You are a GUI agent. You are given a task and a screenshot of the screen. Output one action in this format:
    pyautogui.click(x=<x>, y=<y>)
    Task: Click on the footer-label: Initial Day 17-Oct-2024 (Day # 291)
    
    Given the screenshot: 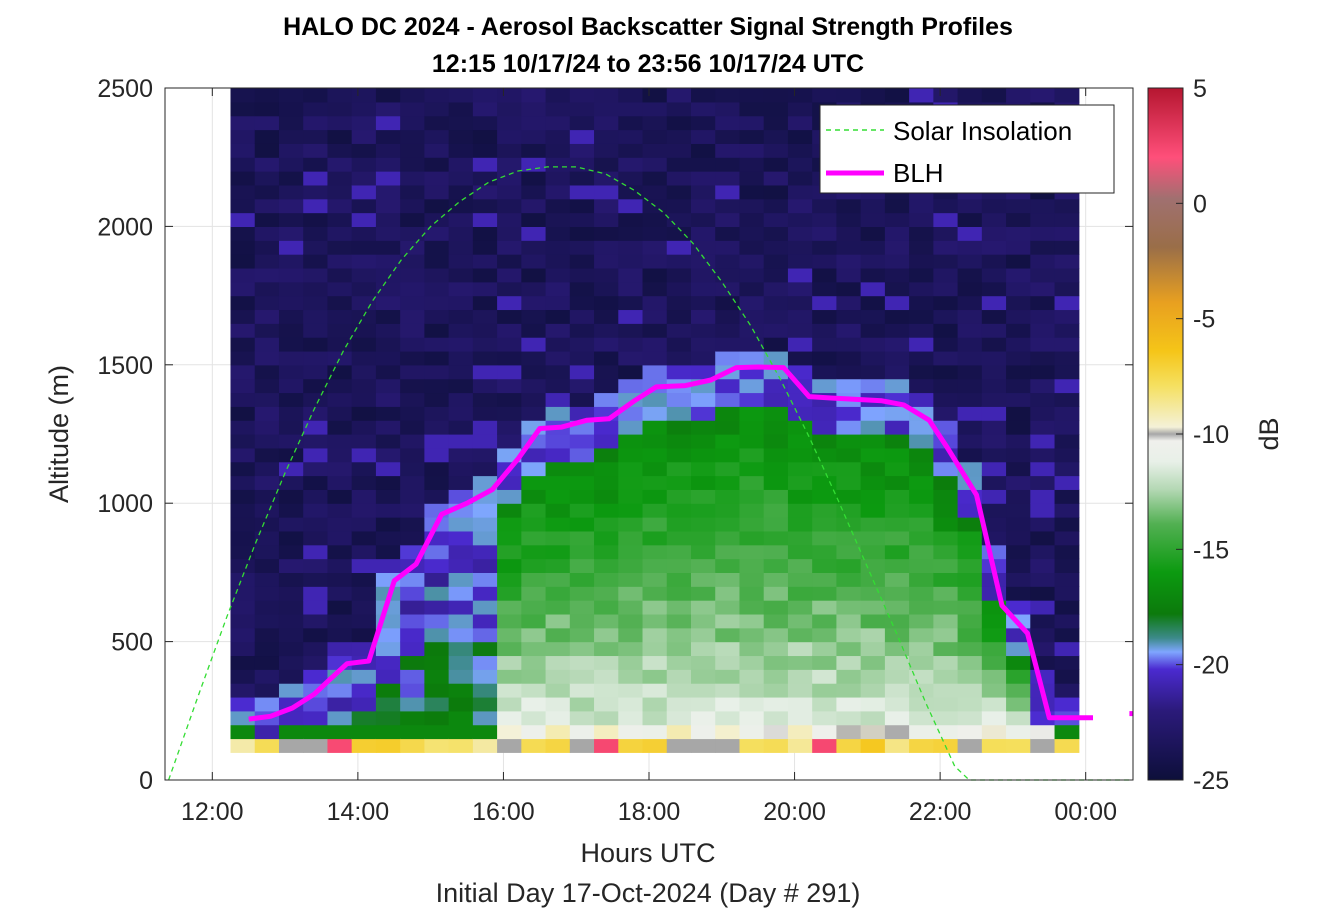 What is the action you would take?
    pyautogui.click(x=648, y=893)
    